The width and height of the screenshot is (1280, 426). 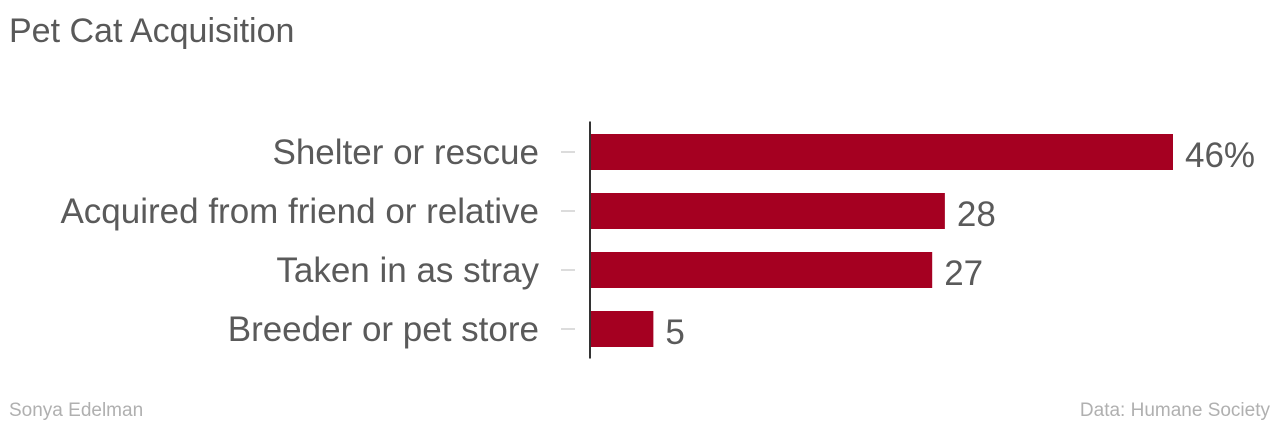 I want to click on category-label-2: Taken in as stray, so click(x=407, y=270).